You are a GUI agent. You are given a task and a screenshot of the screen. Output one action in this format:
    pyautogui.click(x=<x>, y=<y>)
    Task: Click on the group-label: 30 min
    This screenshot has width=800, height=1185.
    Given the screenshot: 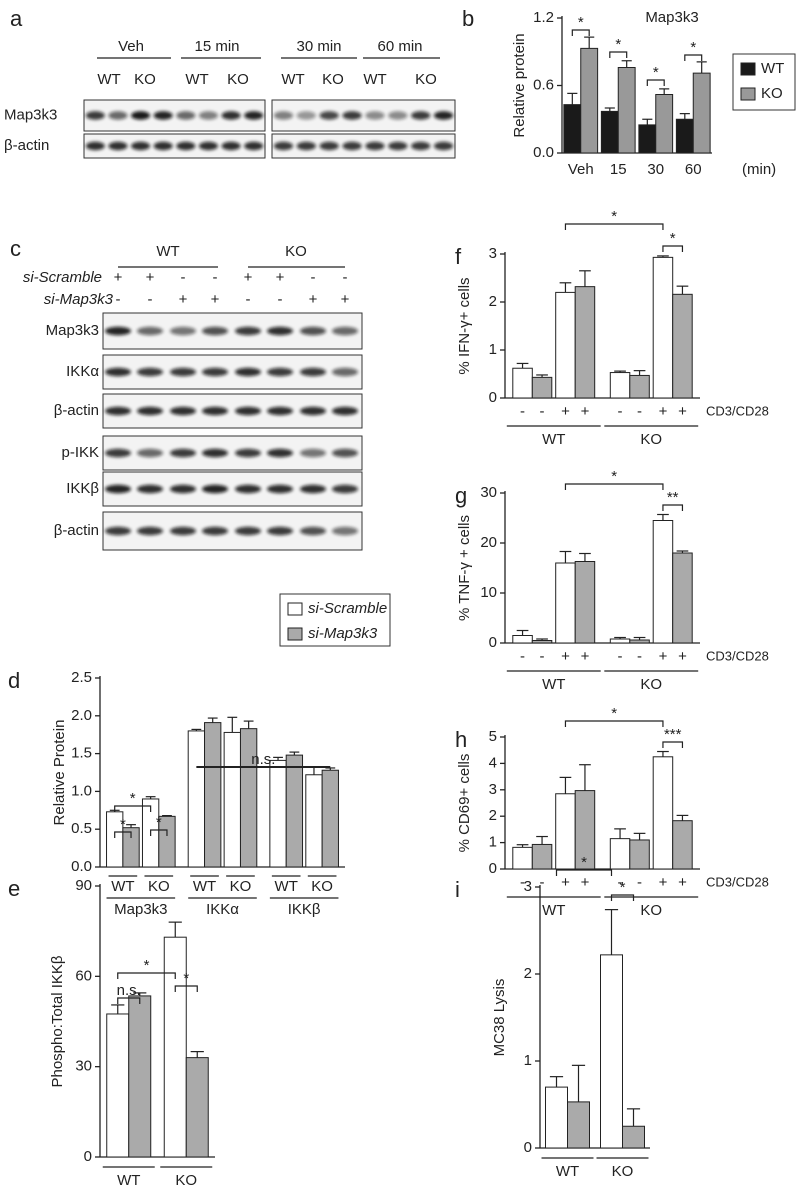 What is the action you would take?
    pyautogui.click(x=318, y=46)
    